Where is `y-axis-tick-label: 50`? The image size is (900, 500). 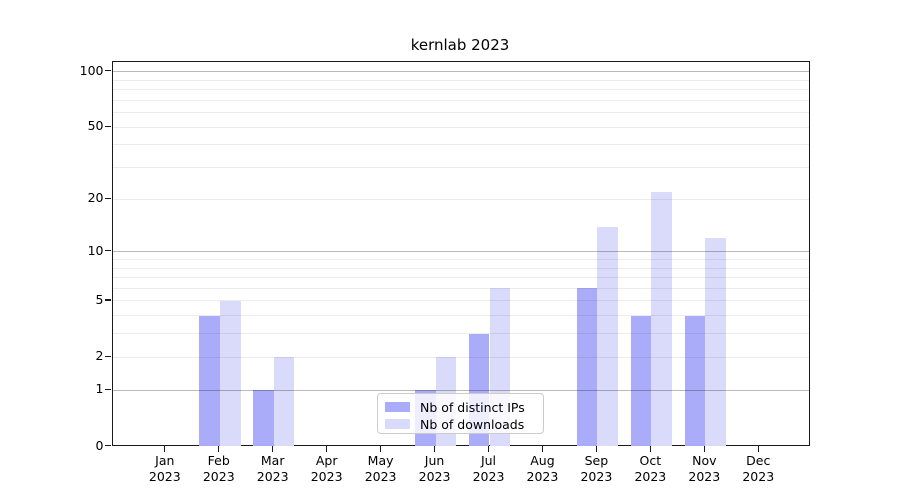 y-axis-tick-label: 50 is located at coordinates (95, 126).